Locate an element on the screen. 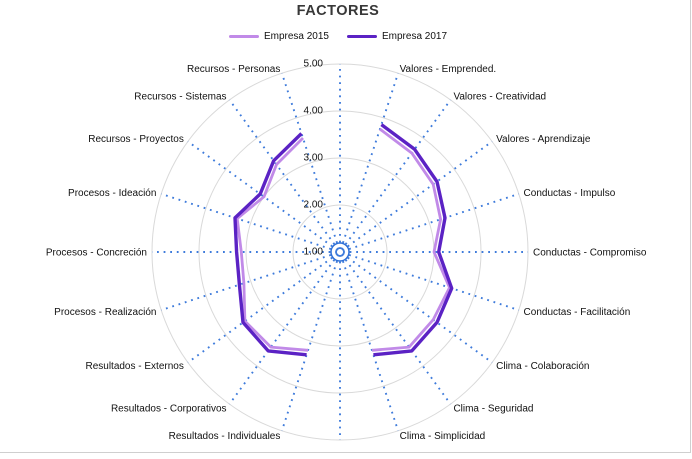 Image resolution: width=692 pixels, height=459 pixels. grid-ring is located at coordinates (340, 252).